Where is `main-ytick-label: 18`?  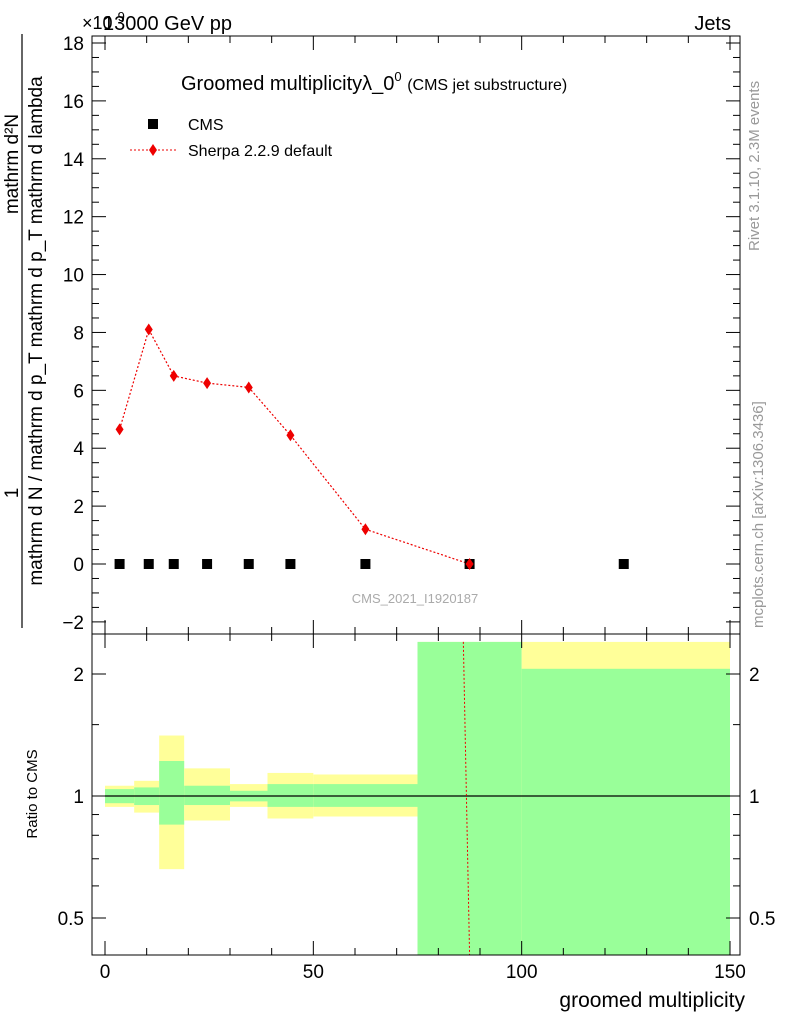 main-ytick-label: 18 is located at coordinates (73, 44).